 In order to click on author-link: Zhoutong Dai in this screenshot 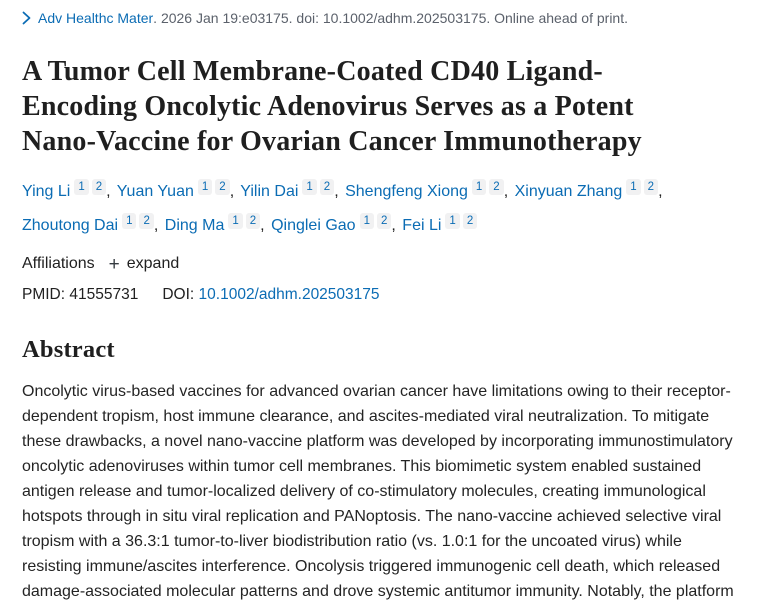, I will do `click(70, 225)`.